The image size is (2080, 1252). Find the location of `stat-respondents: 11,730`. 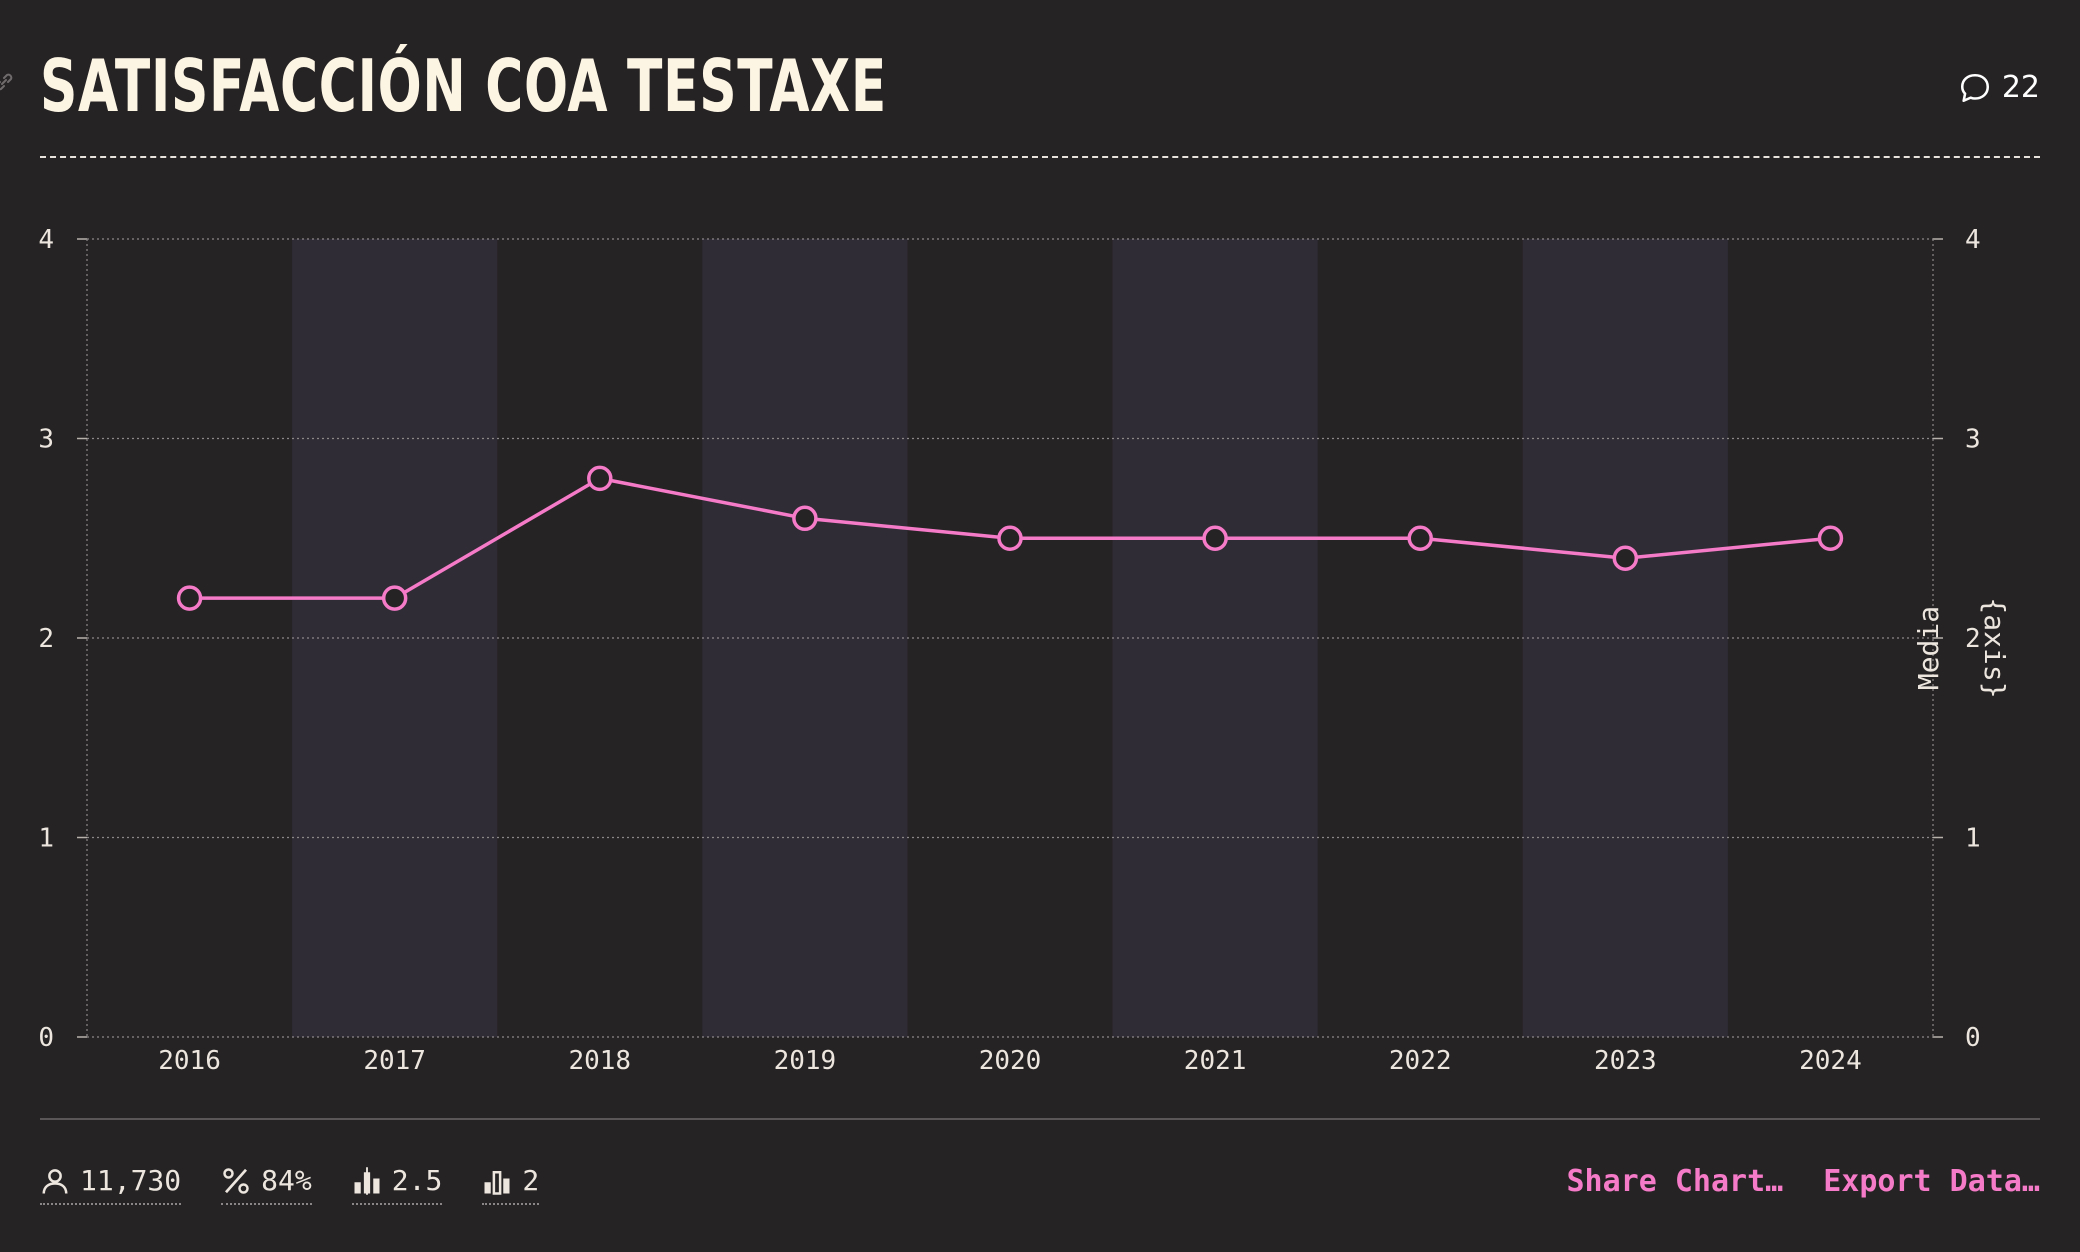

stat-respondents: 11,730 is located at coordinates (111, 1184).